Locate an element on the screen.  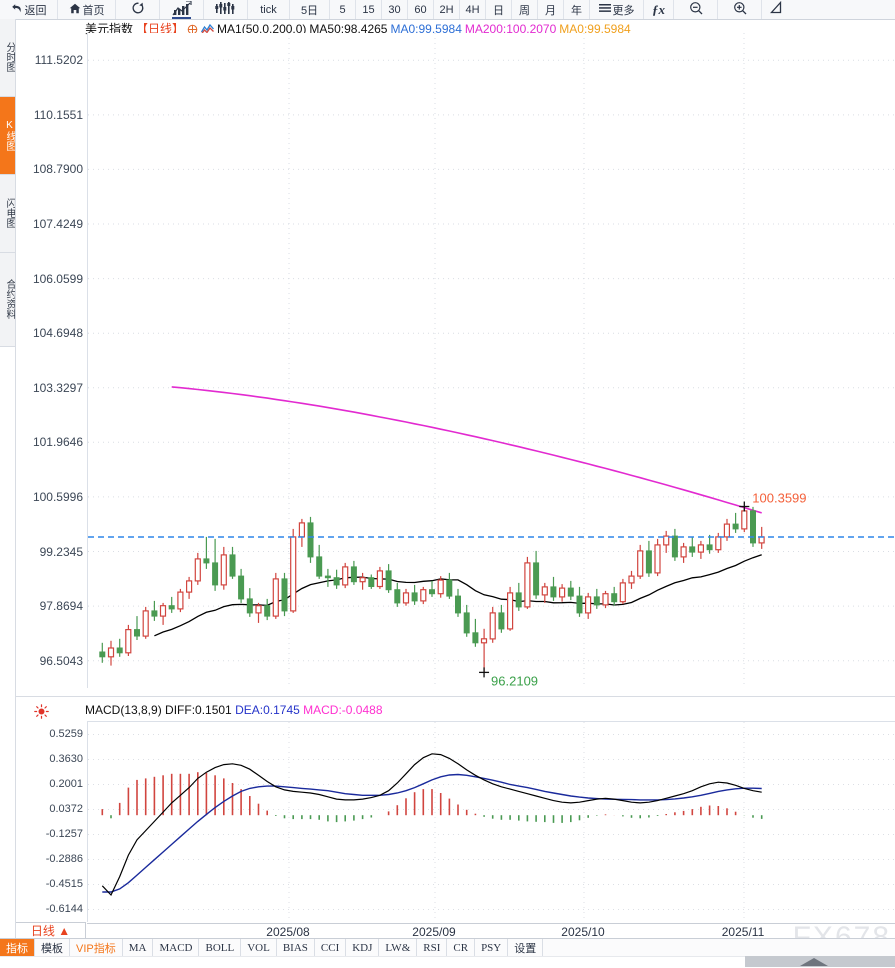
timeframe-label: 日 is located at coordinates (498, 10).